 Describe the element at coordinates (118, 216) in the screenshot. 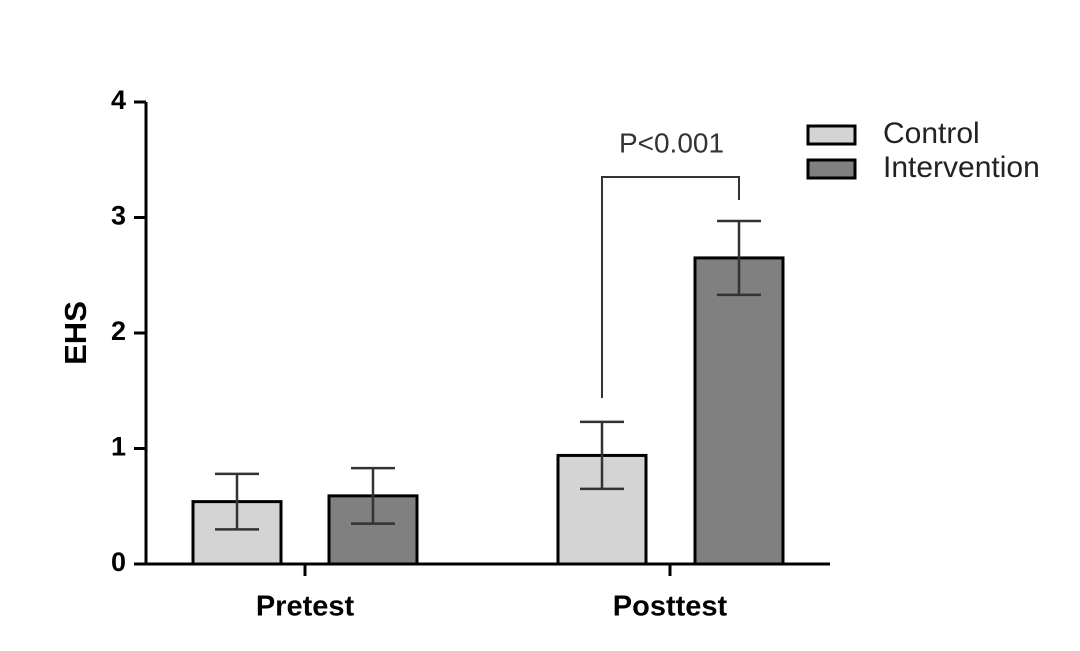

I see `y-tick-label: 3` at that location.